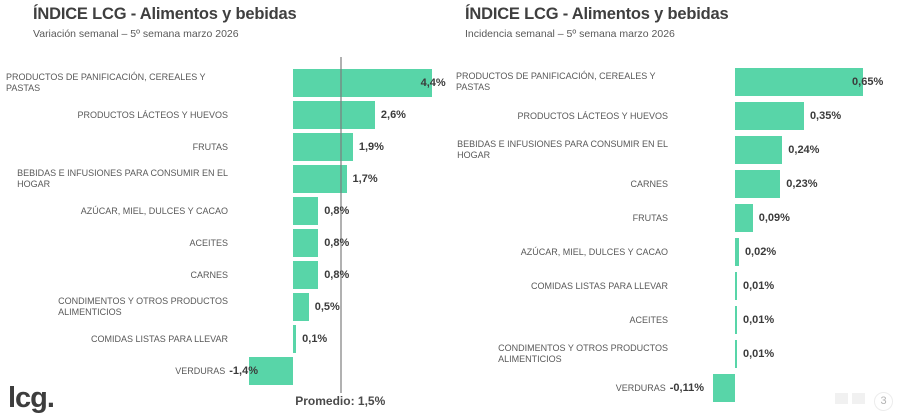 Image resolution: width=900 pixels, height=420 pixels. Describe the element at coordinates (804, 150) in the screenshot. I see `value-label: 0,24%` at that location.